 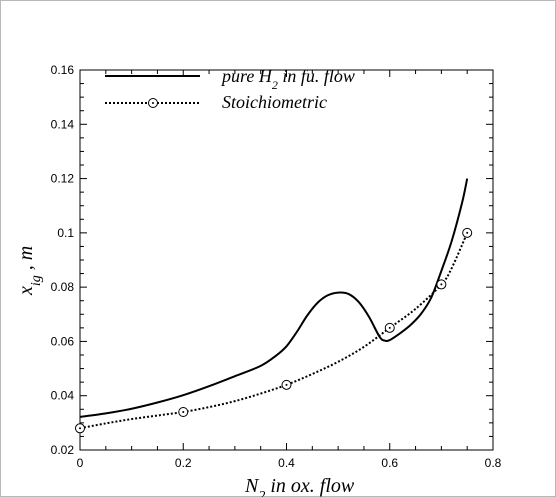 What do you see at coordinates (63, 124) in the screenshot?
I see `y-tick-label: 0.14` at bounding box center [63, 124].